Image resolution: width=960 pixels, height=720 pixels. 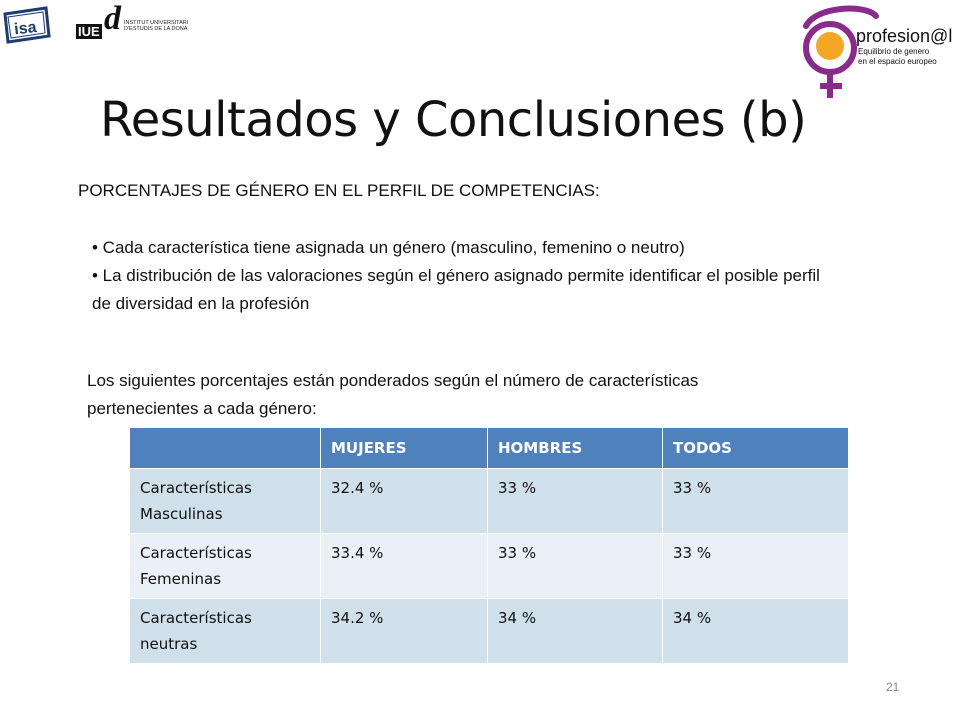 What do you see at coordinates (575, 448) in the screenshot?
I see `table-header-cell: HOMBRES` at bounding box center [575, 448].